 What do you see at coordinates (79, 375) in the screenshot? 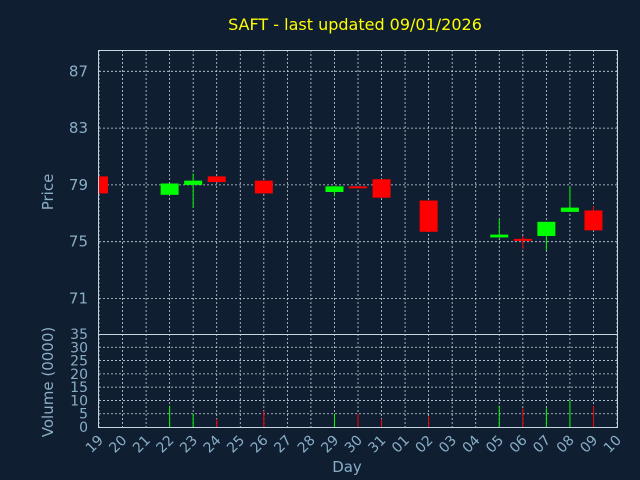
I see `volume-tick-label: 20` at bounding box center [79, 375].